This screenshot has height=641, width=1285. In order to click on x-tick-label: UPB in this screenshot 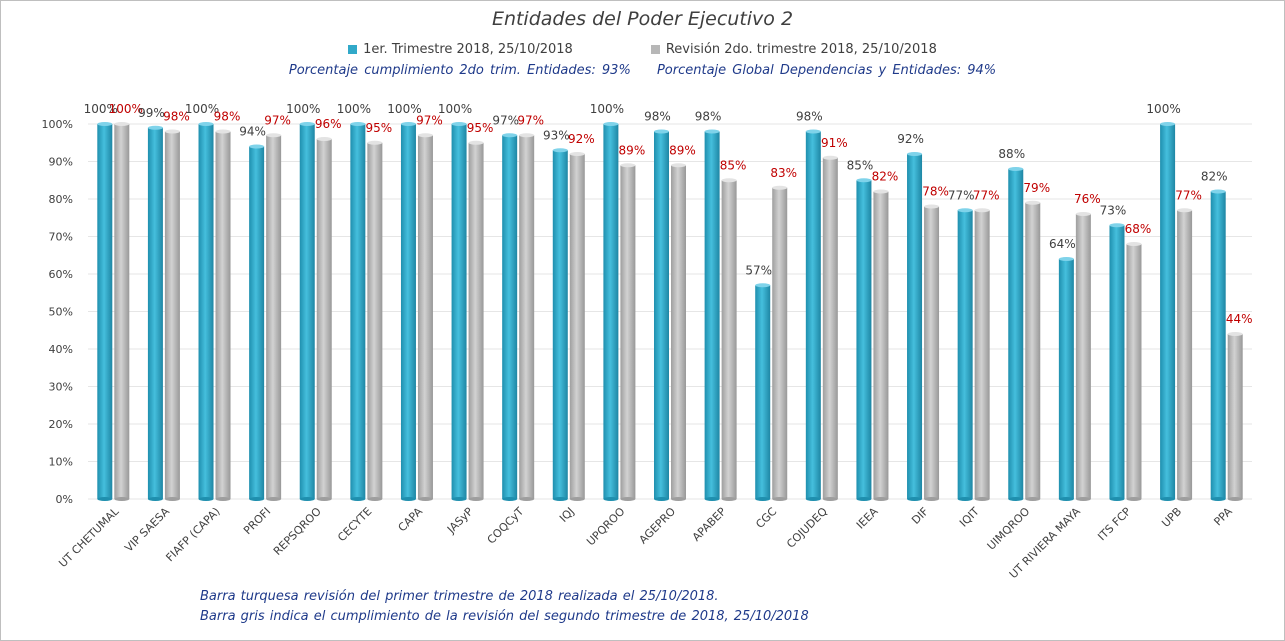, I will do `click(1171, 517)`.